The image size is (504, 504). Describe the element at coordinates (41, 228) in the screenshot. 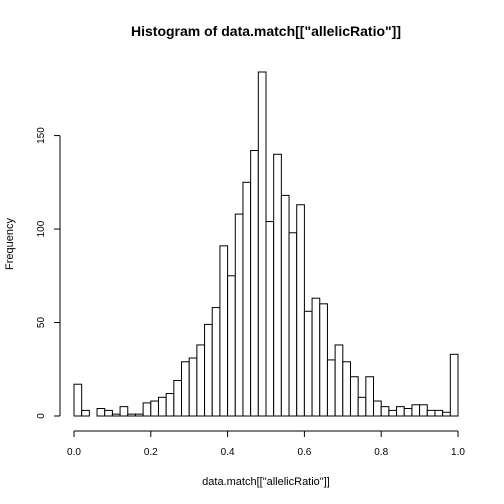

I see `y-tick-label: 100` at that location.